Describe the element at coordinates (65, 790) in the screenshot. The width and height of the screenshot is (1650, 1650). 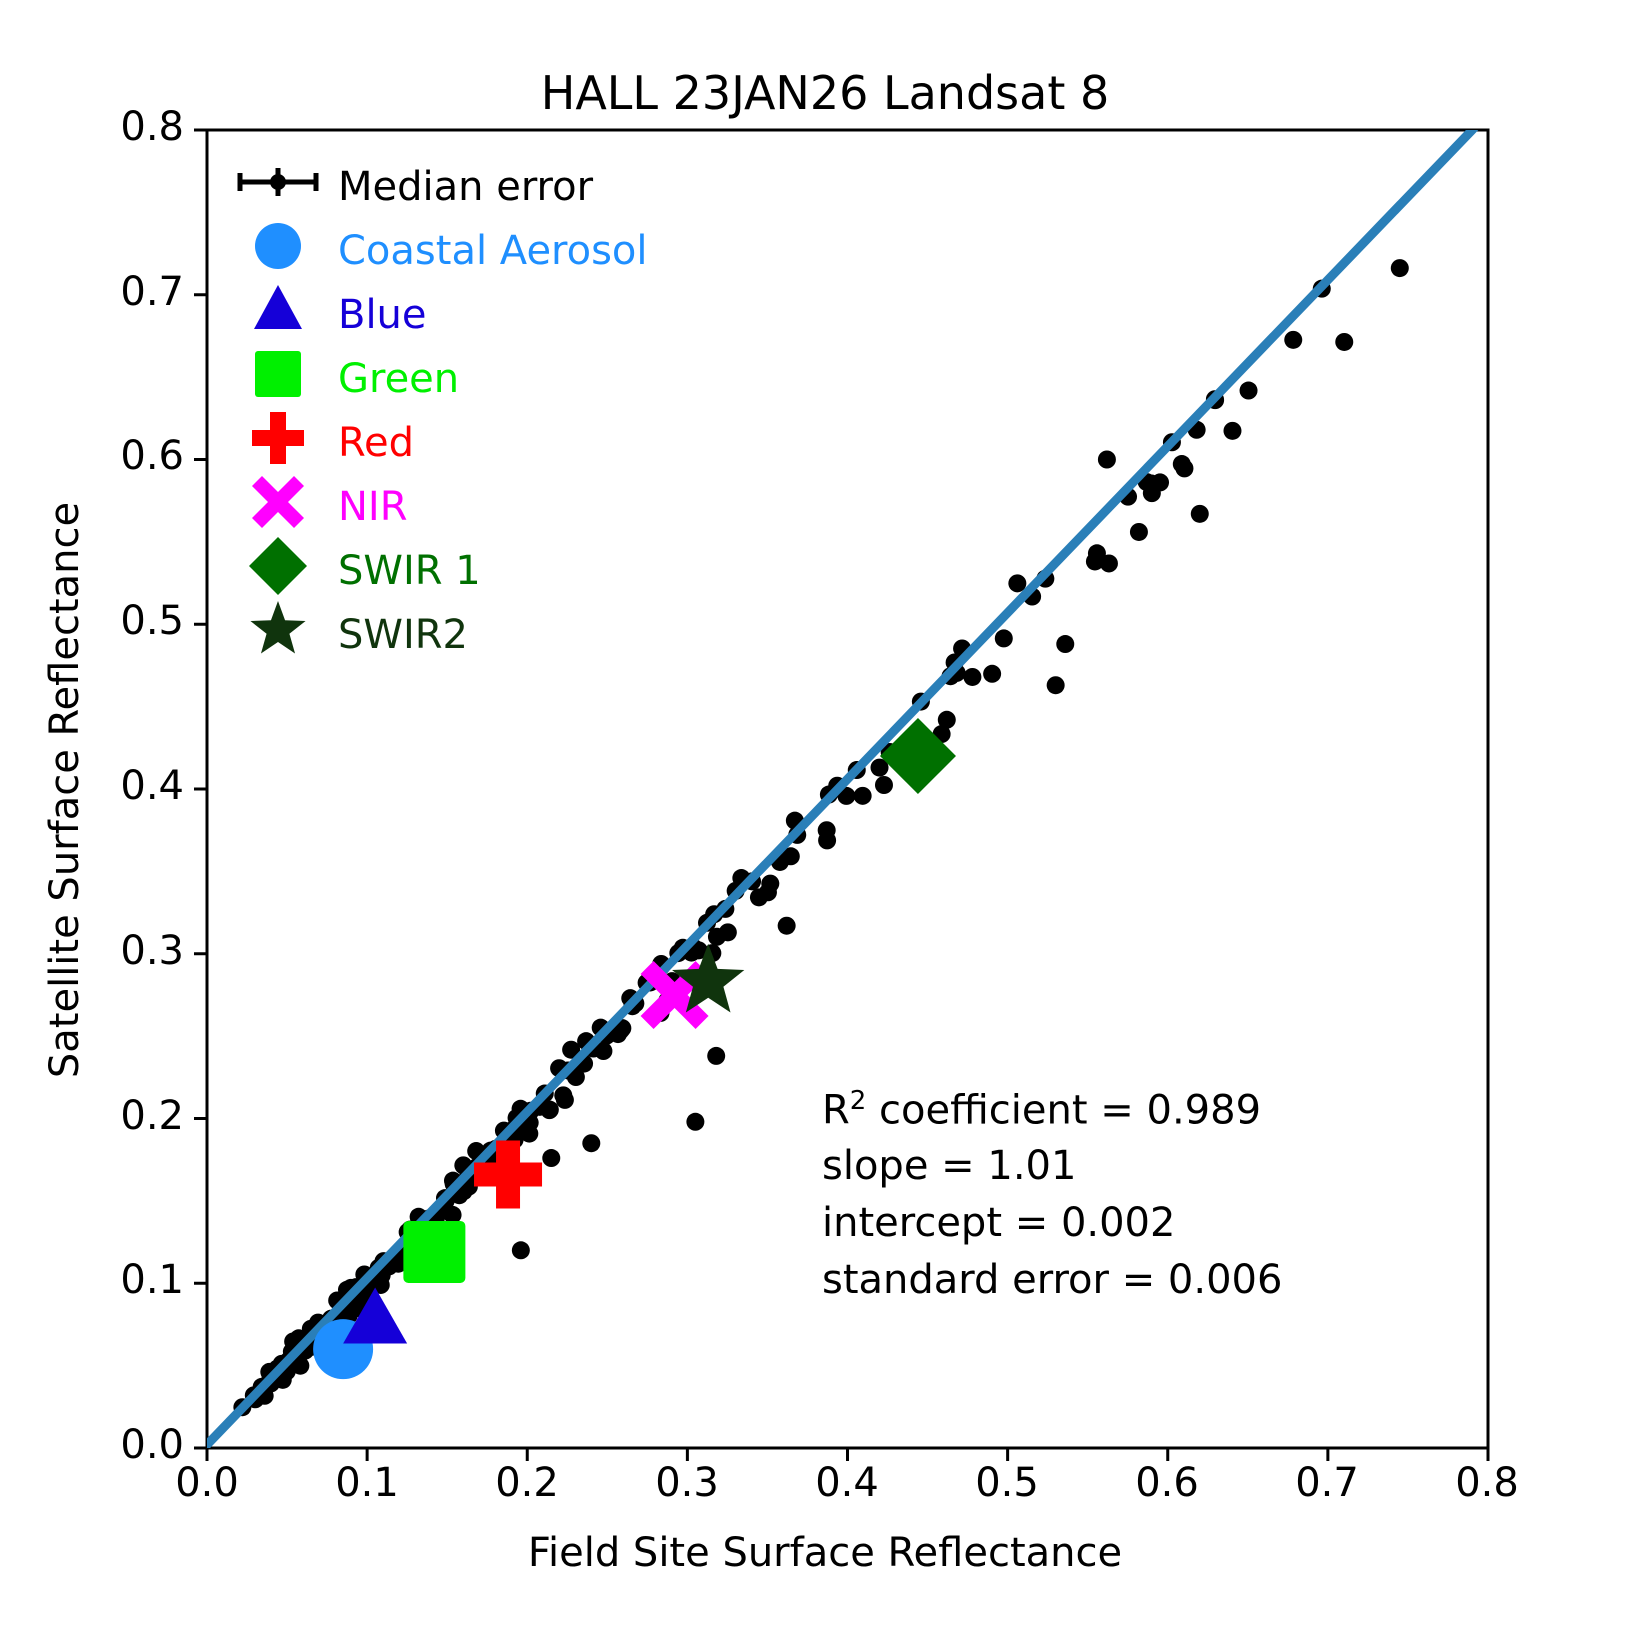
I see `y-axis-title: Satellite Surface Reflectance` at that location.